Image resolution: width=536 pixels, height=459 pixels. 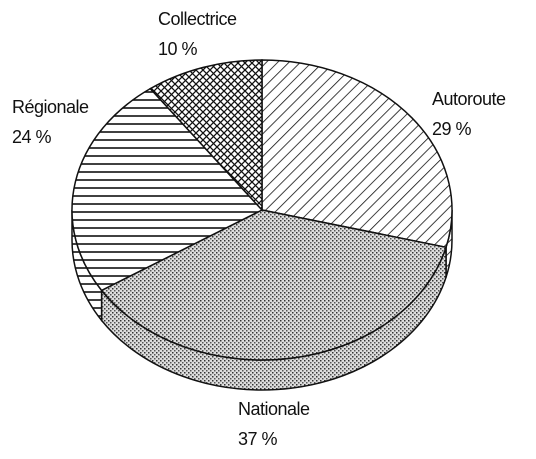 I want to click on slice-label: Régionale, so click(x=50, y=107).